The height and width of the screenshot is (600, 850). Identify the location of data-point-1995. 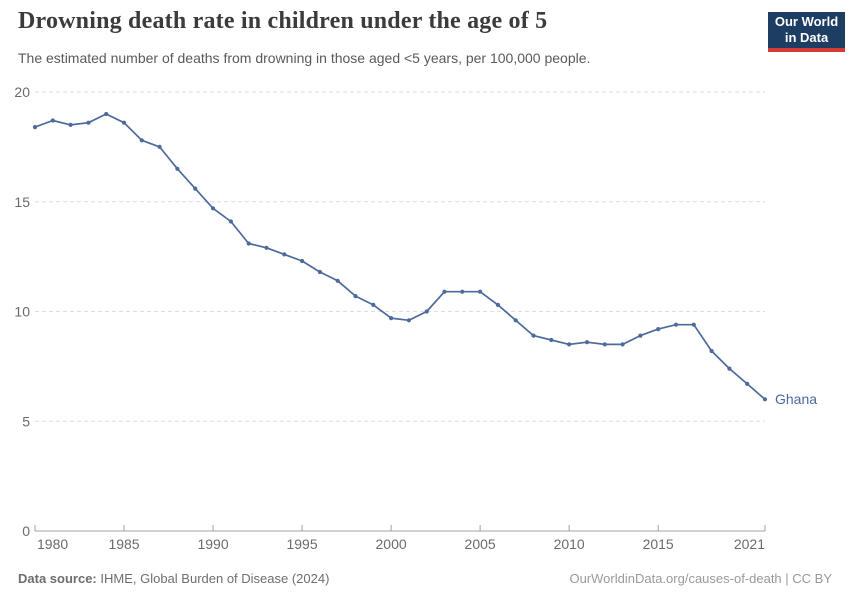
(302, 261).